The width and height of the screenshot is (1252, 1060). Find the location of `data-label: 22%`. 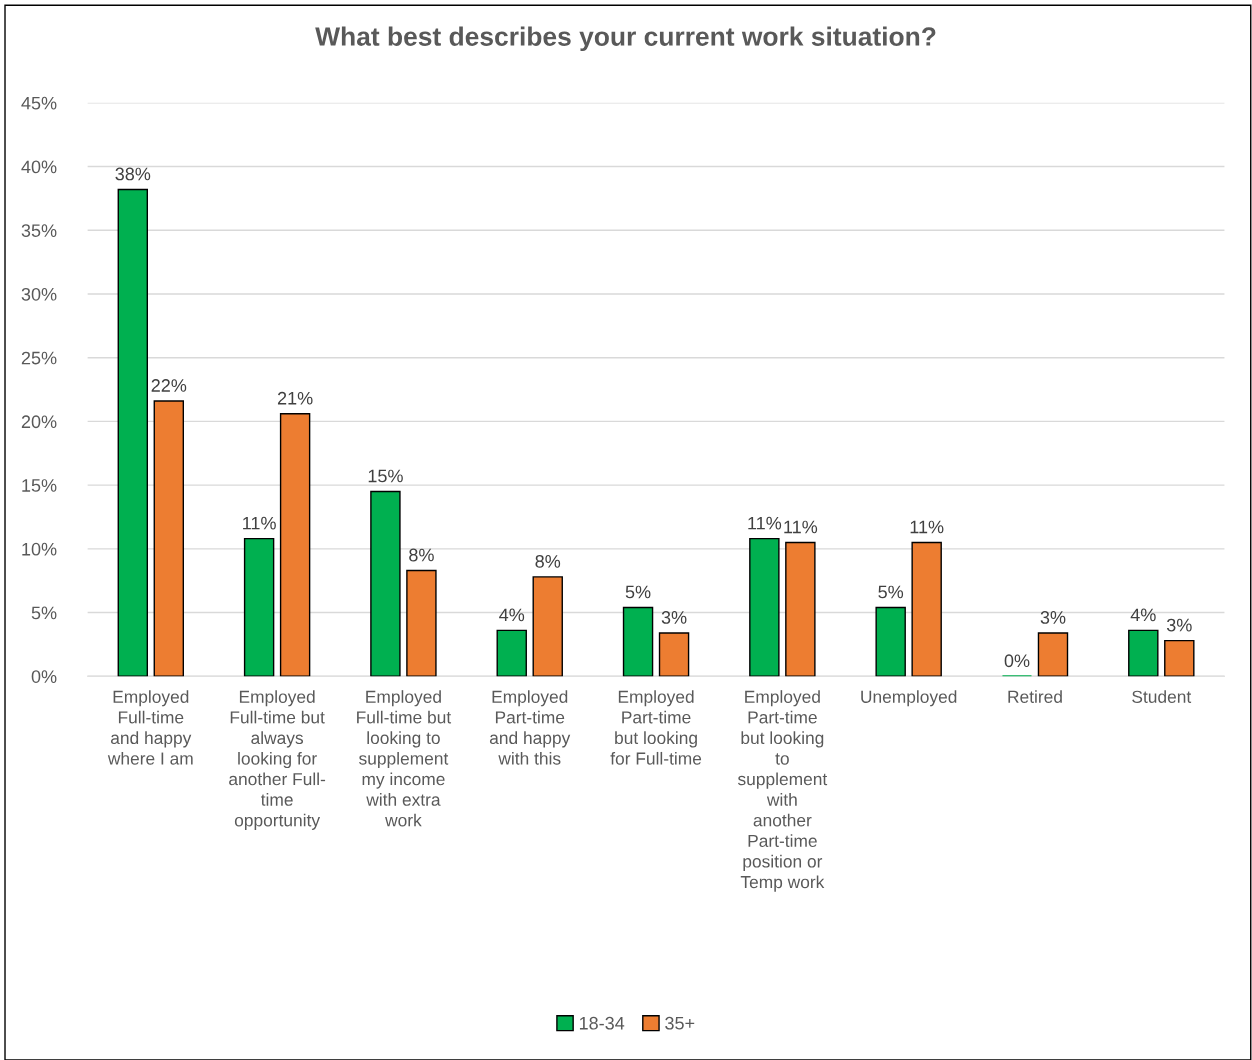

data-label: 22% is located at coordinates (169, 385).